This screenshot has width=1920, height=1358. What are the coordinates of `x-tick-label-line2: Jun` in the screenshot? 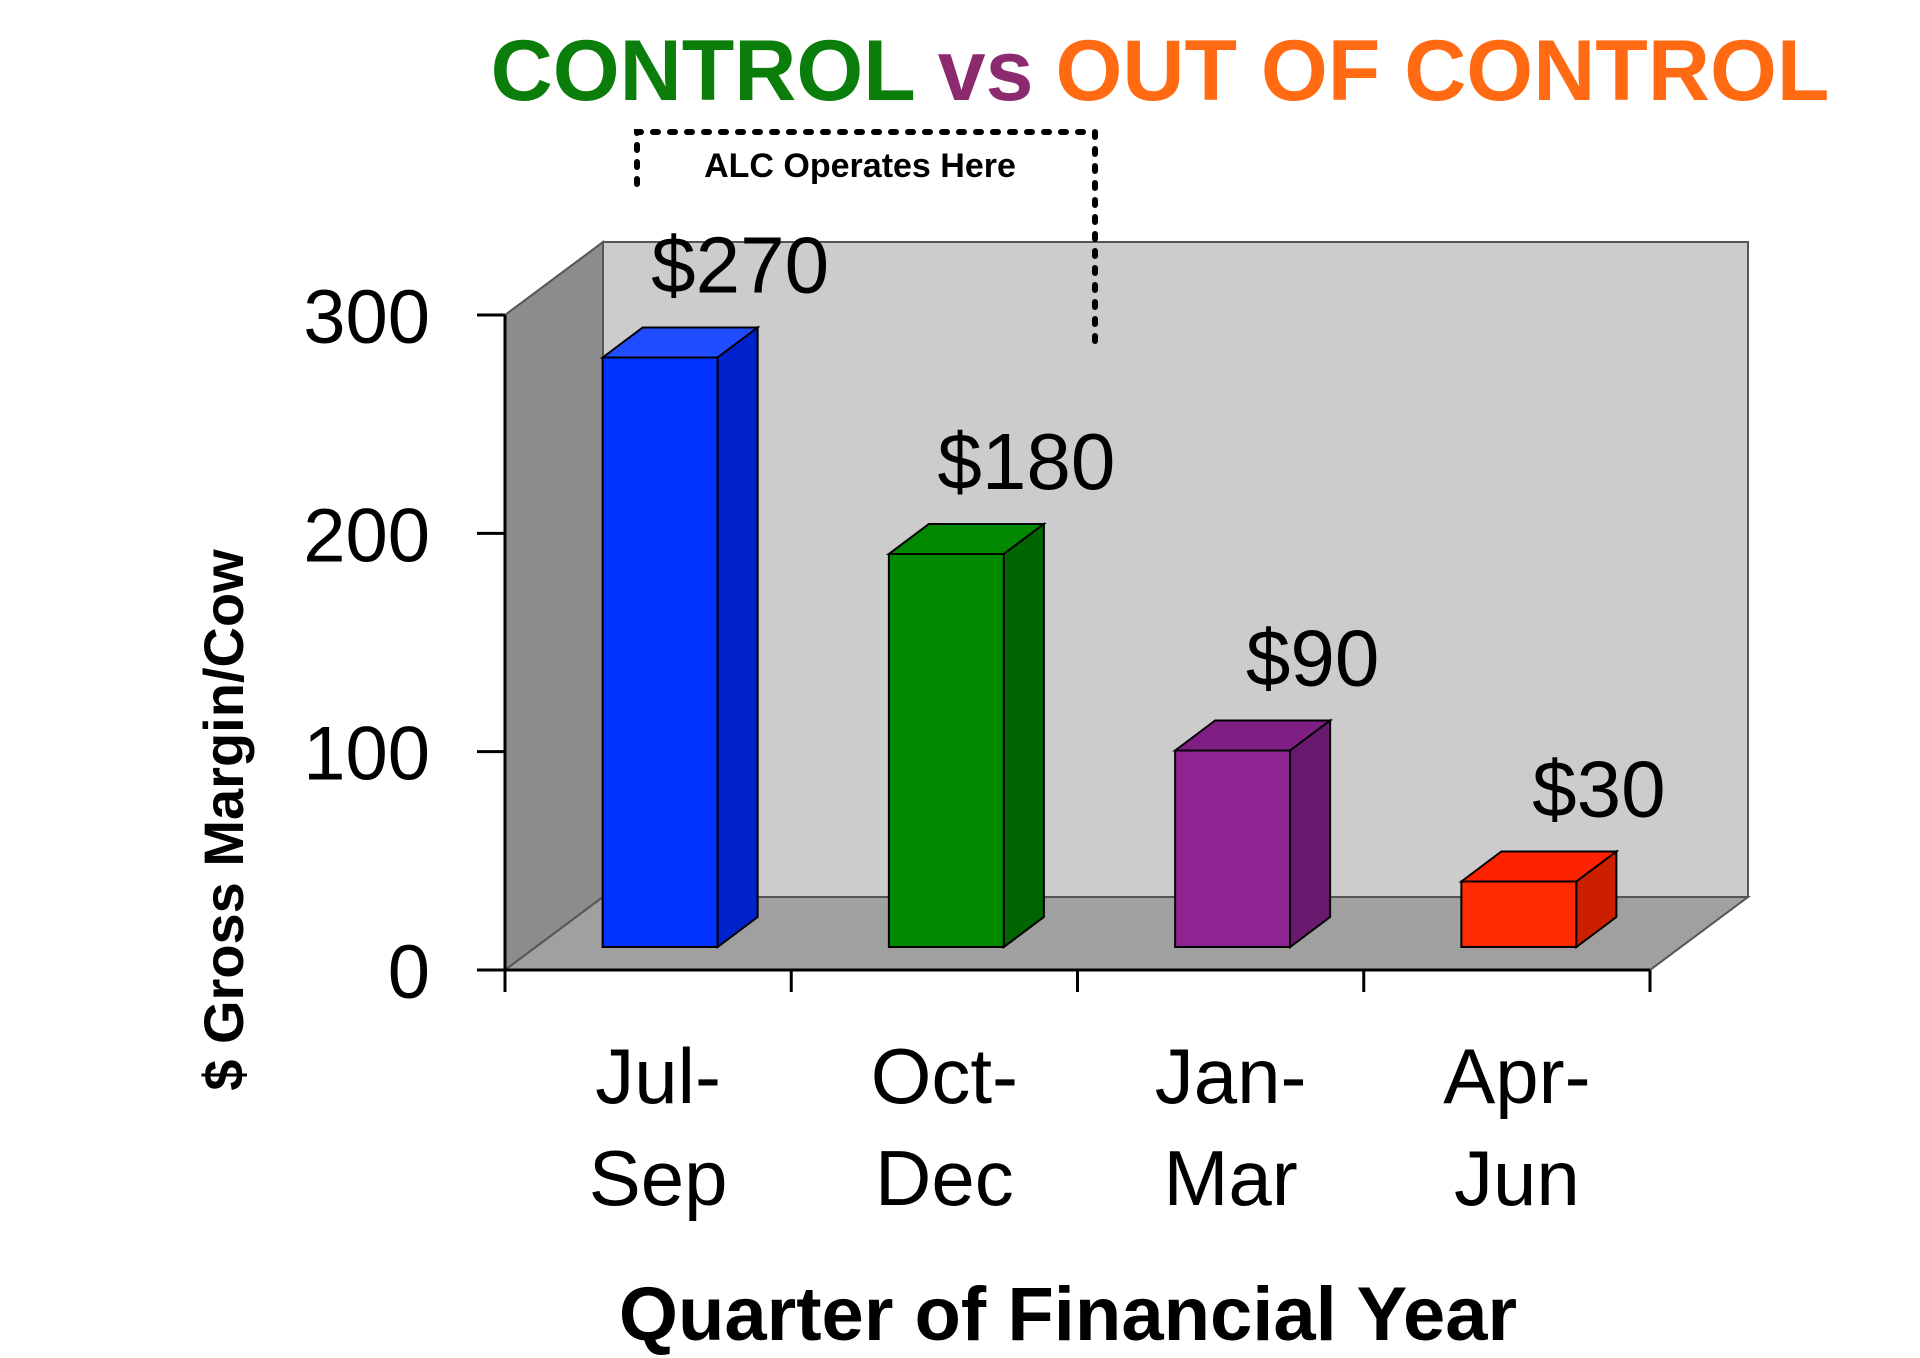 It's located at (1517, 1178).